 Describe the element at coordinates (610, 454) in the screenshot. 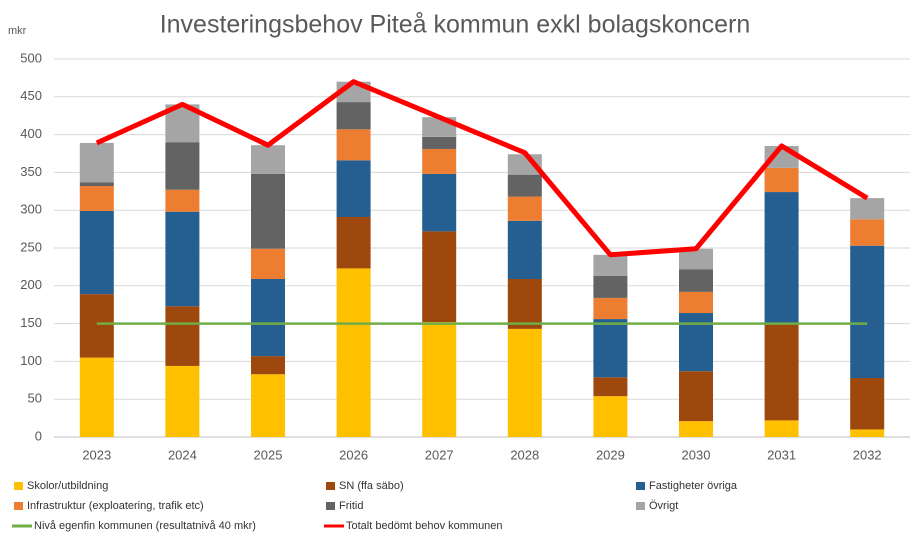

I see `x-tick-label: 2029` at that location.